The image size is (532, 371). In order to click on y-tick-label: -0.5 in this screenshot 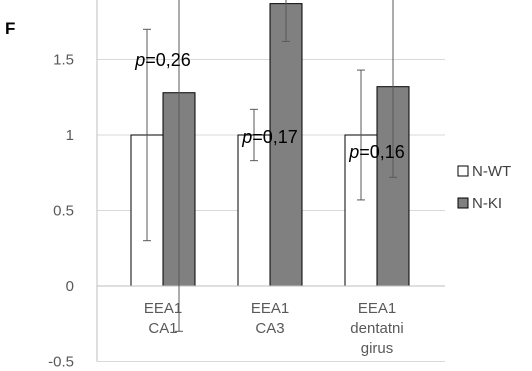, I will do `click(61, 362)`.